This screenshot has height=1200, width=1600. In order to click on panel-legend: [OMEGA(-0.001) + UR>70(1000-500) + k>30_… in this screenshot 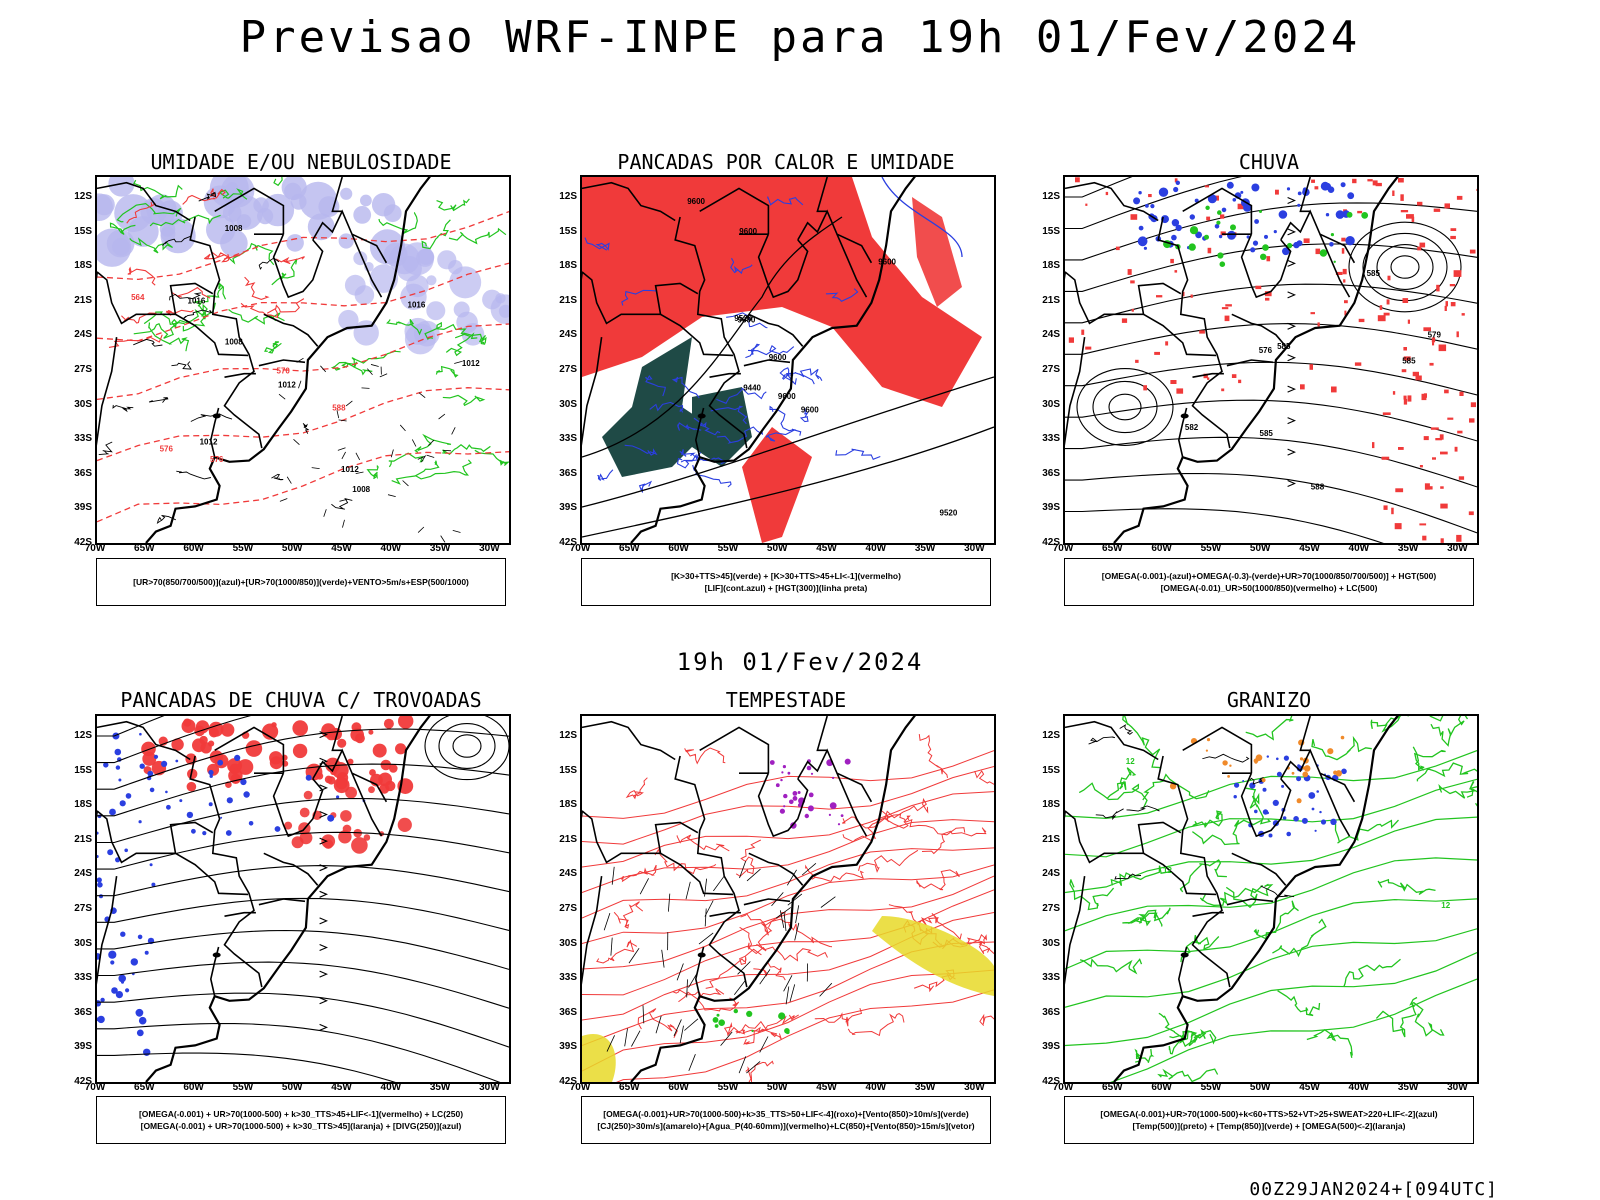, I will do `click(301, 1120)`.